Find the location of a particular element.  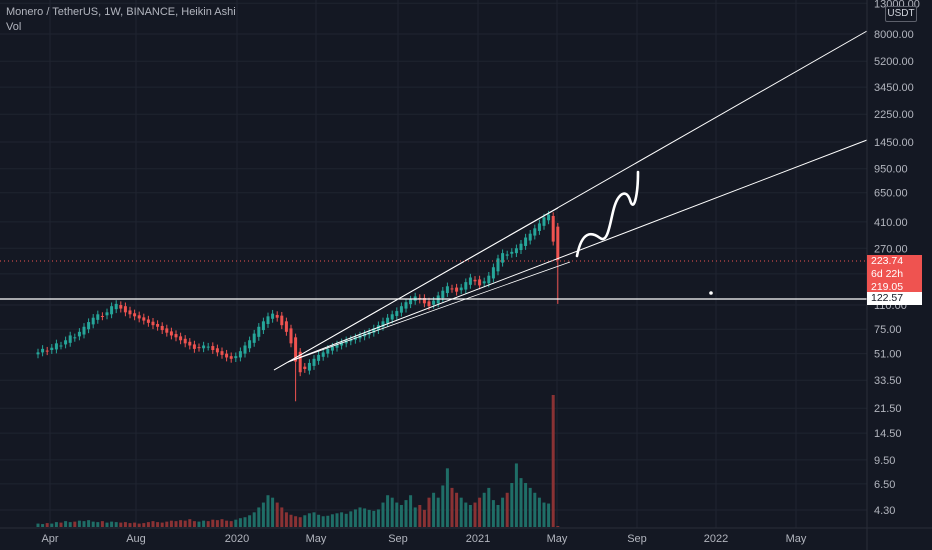

y-tick-label: 950.00 is located at coordinates (891, 170).